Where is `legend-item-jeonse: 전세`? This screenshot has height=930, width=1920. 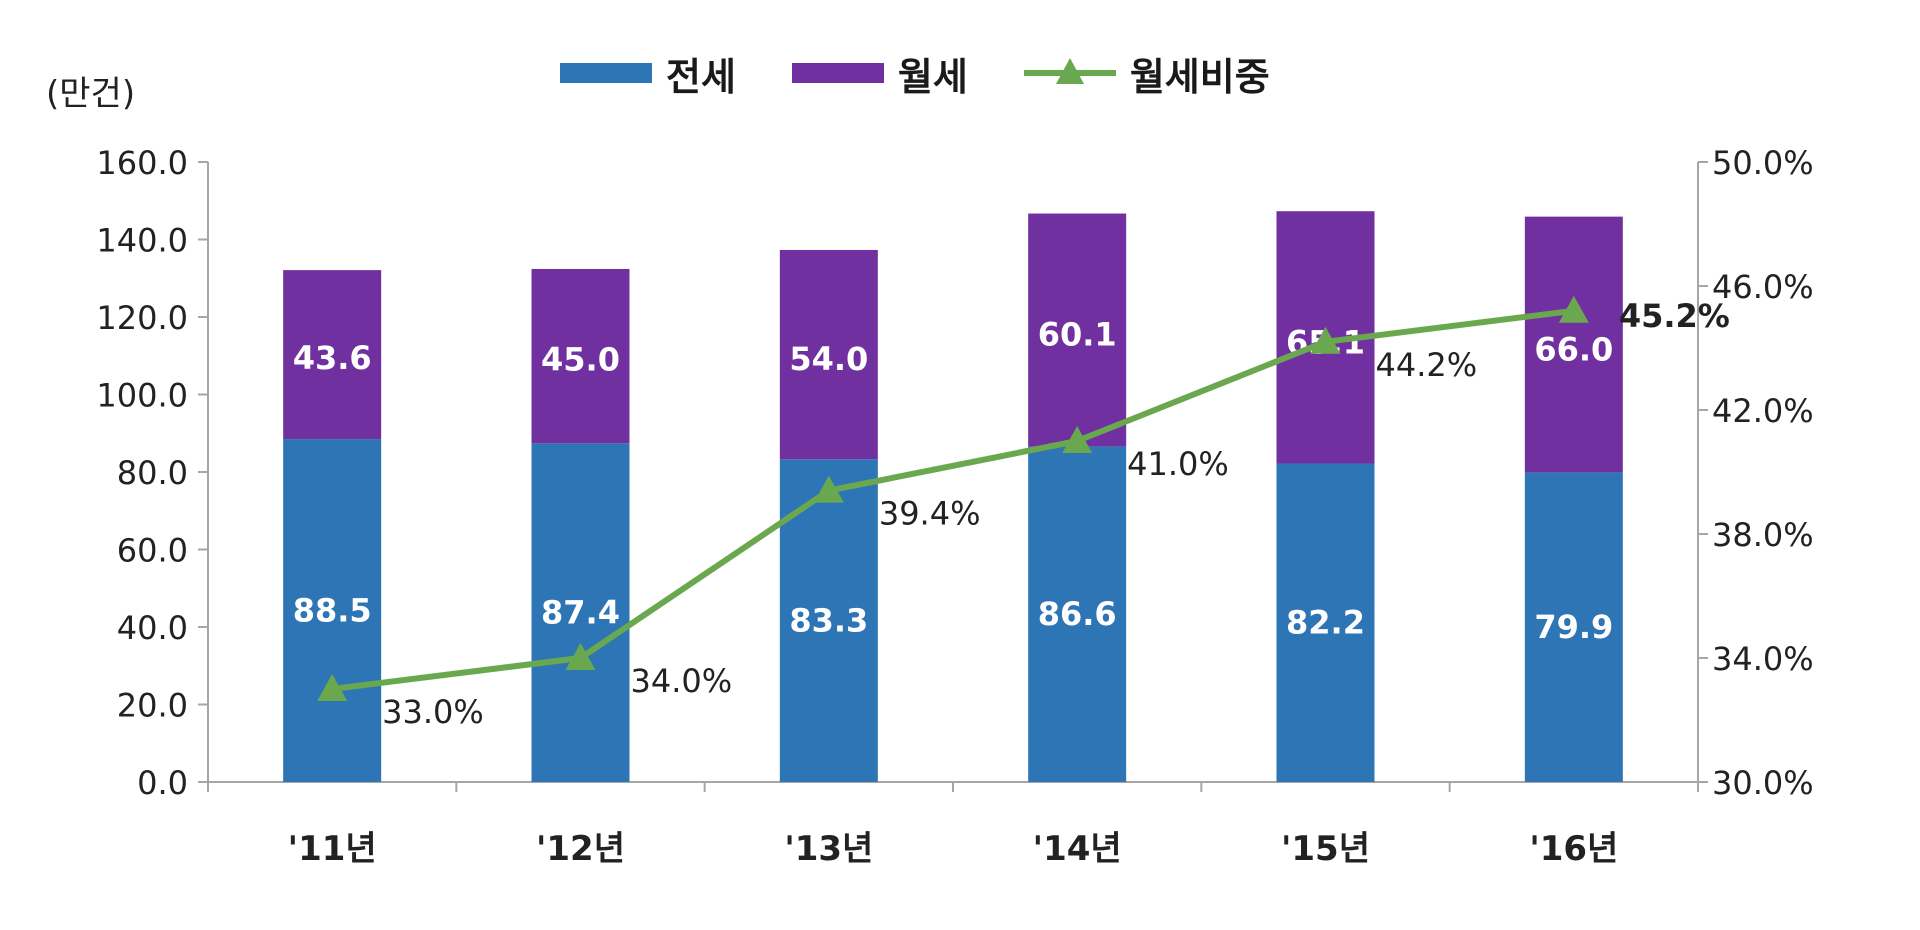
legend-item-jeonse: 전세 is located at coordinates (648, 73).